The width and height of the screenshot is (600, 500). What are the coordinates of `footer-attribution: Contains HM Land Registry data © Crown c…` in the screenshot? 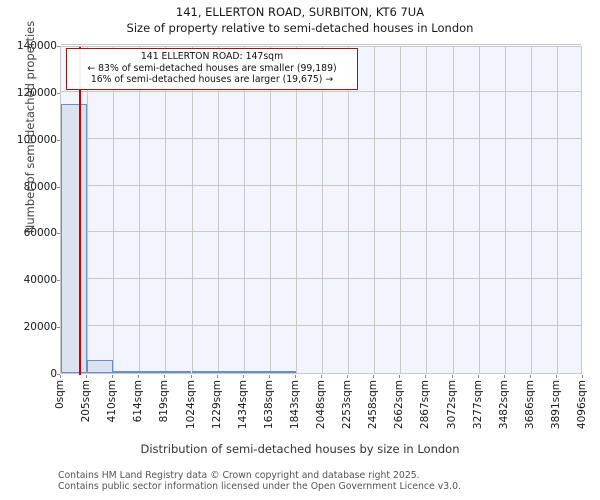 It's located at (318, 481).